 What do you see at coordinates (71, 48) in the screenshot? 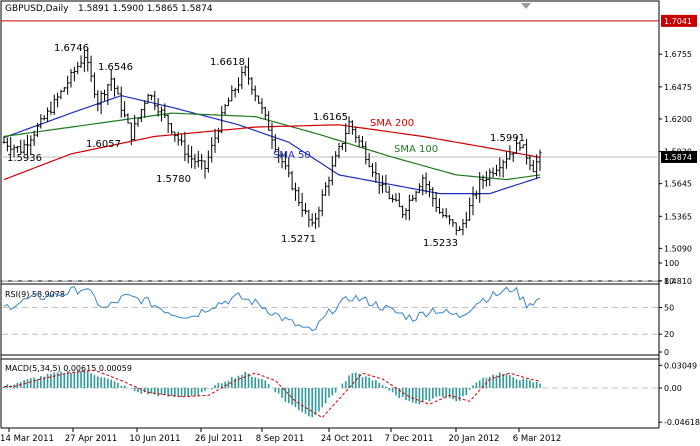
I see `annotation-0: 1.6746` at bounding box center [71, 48].